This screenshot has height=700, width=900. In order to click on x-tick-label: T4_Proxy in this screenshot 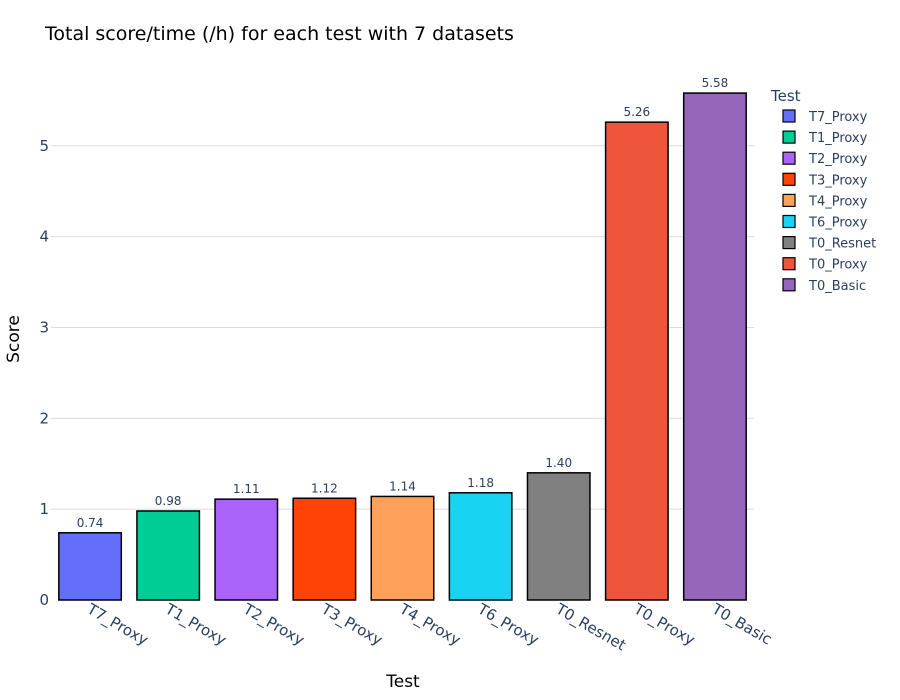, I will do `click(429, 624)`.